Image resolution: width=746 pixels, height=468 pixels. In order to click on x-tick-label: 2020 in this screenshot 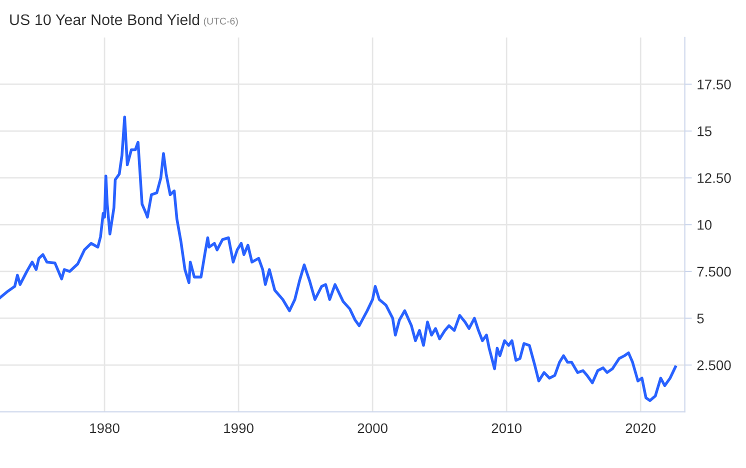, I will do `click(641, 428)`.